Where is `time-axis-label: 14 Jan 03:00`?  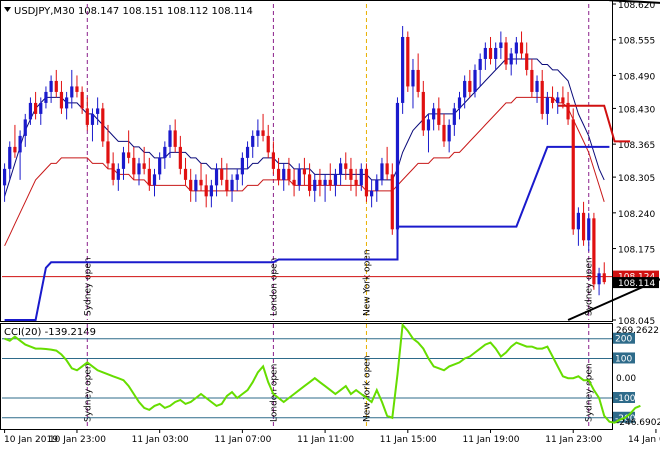 time-axis-label: 14 Jan 03:00 is located at coordinates (644, 440).